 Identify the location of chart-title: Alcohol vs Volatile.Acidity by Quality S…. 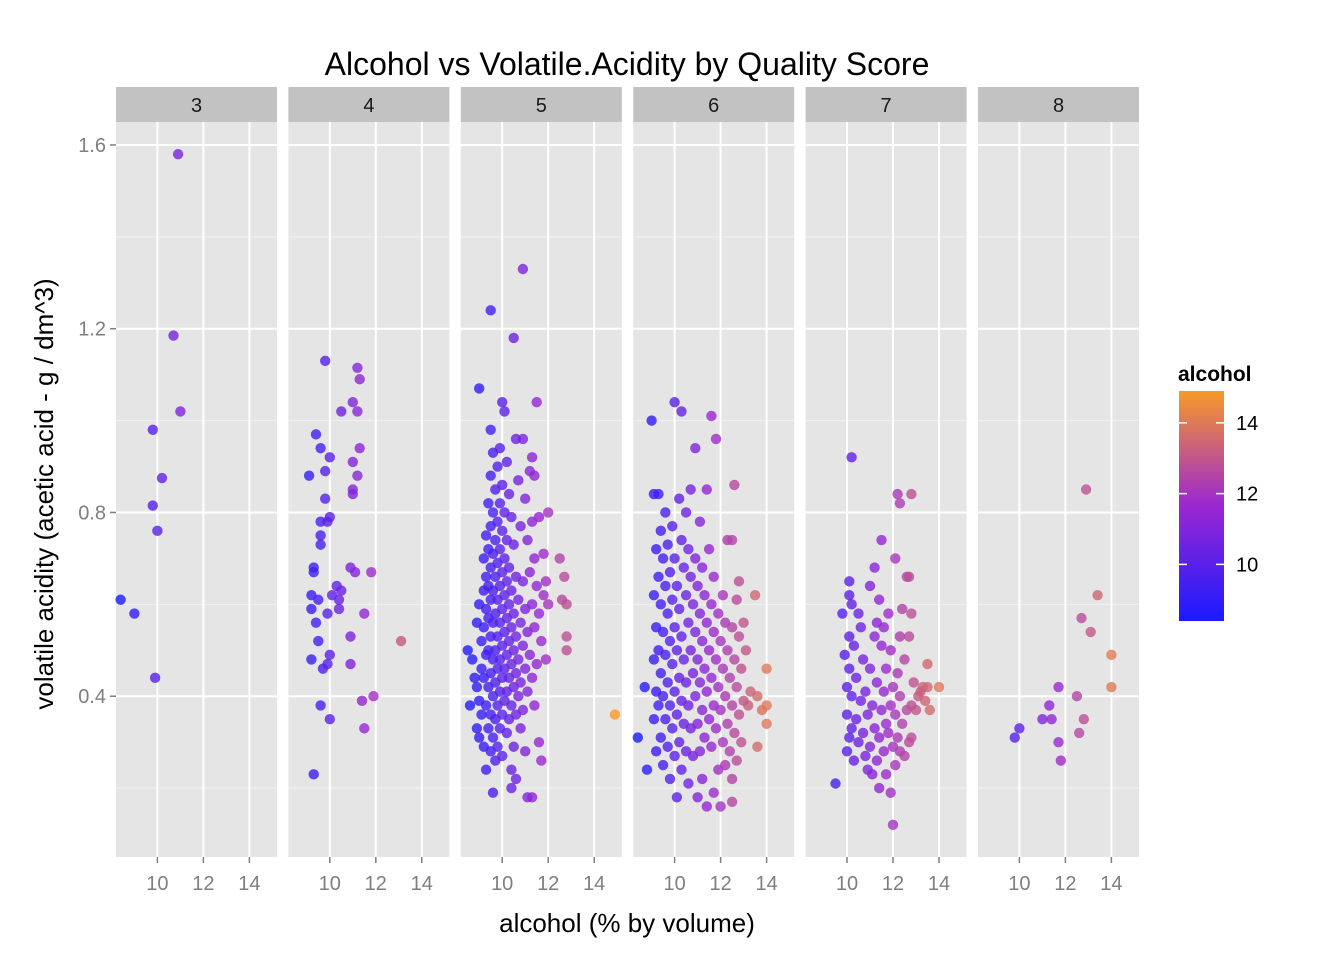
(627, 64).